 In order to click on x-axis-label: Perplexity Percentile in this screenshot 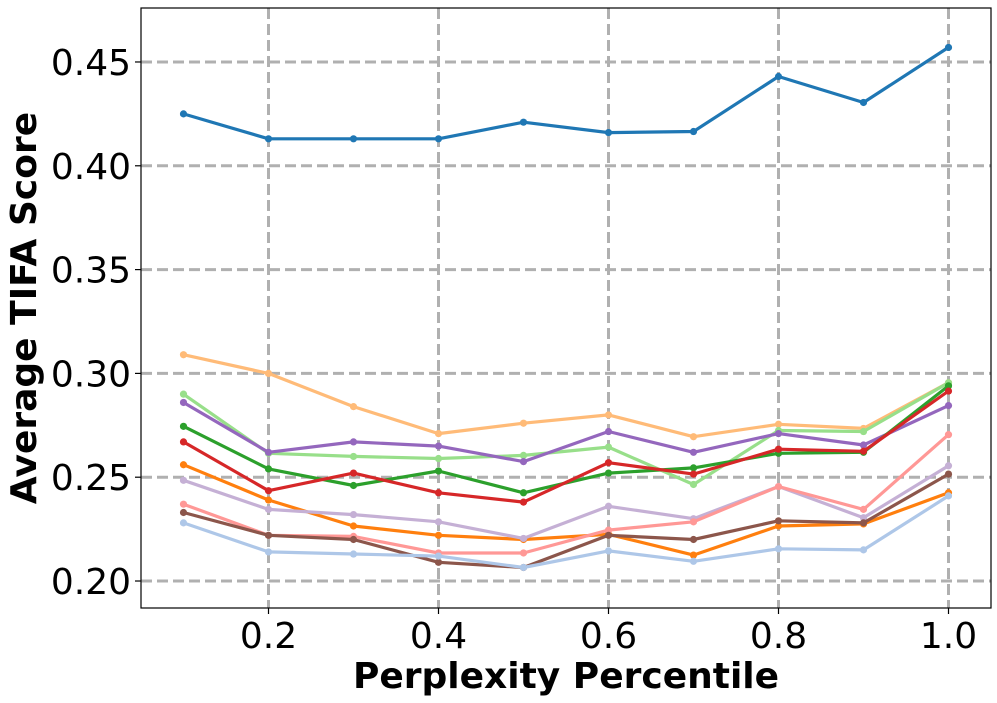, I will do `click(566, 676)`.